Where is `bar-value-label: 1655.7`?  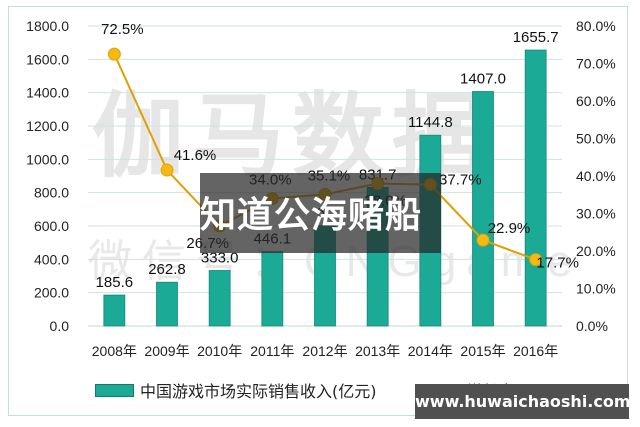
bar-value-label: 1655.7 is located at coordinates (536, 37).